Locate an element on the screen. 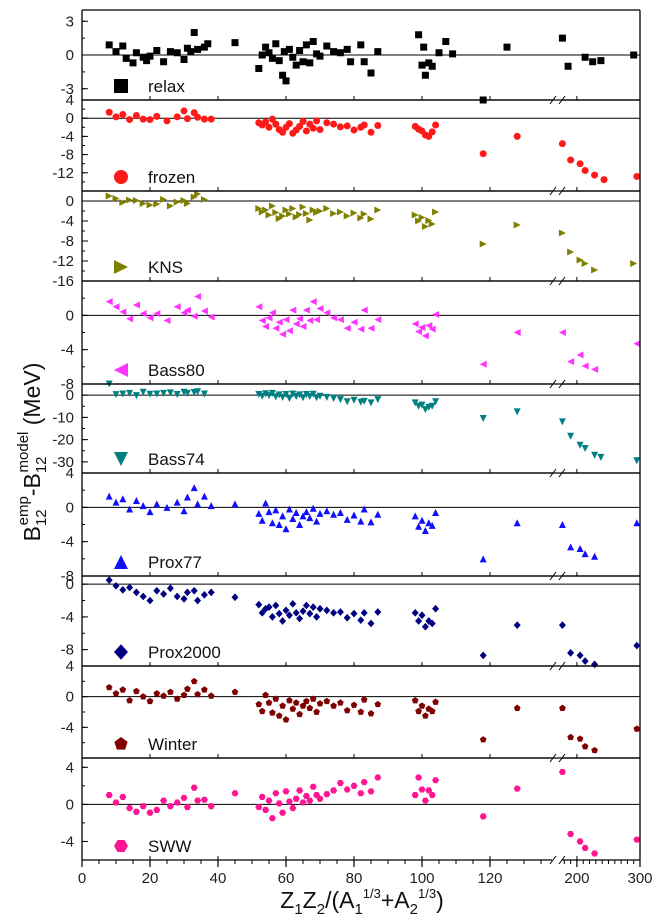 This screenshot has height=920, width=658. x-tick-label: 40 is located at coordinates (218, 878).